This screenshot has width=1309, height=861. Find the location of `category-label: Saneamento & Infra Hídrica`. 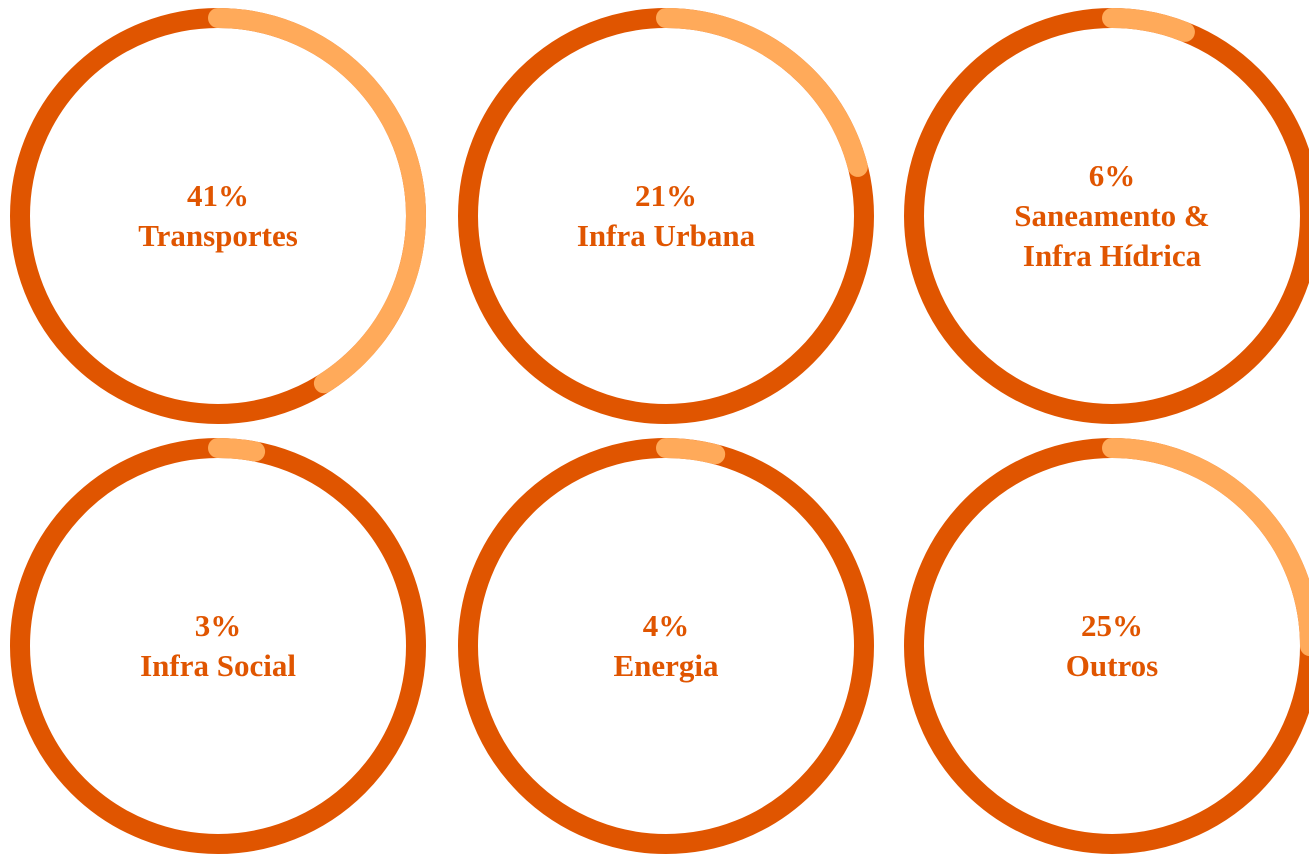

category-label: Saneamento & Infra Hídrica is located at coordinates (1112, 235).